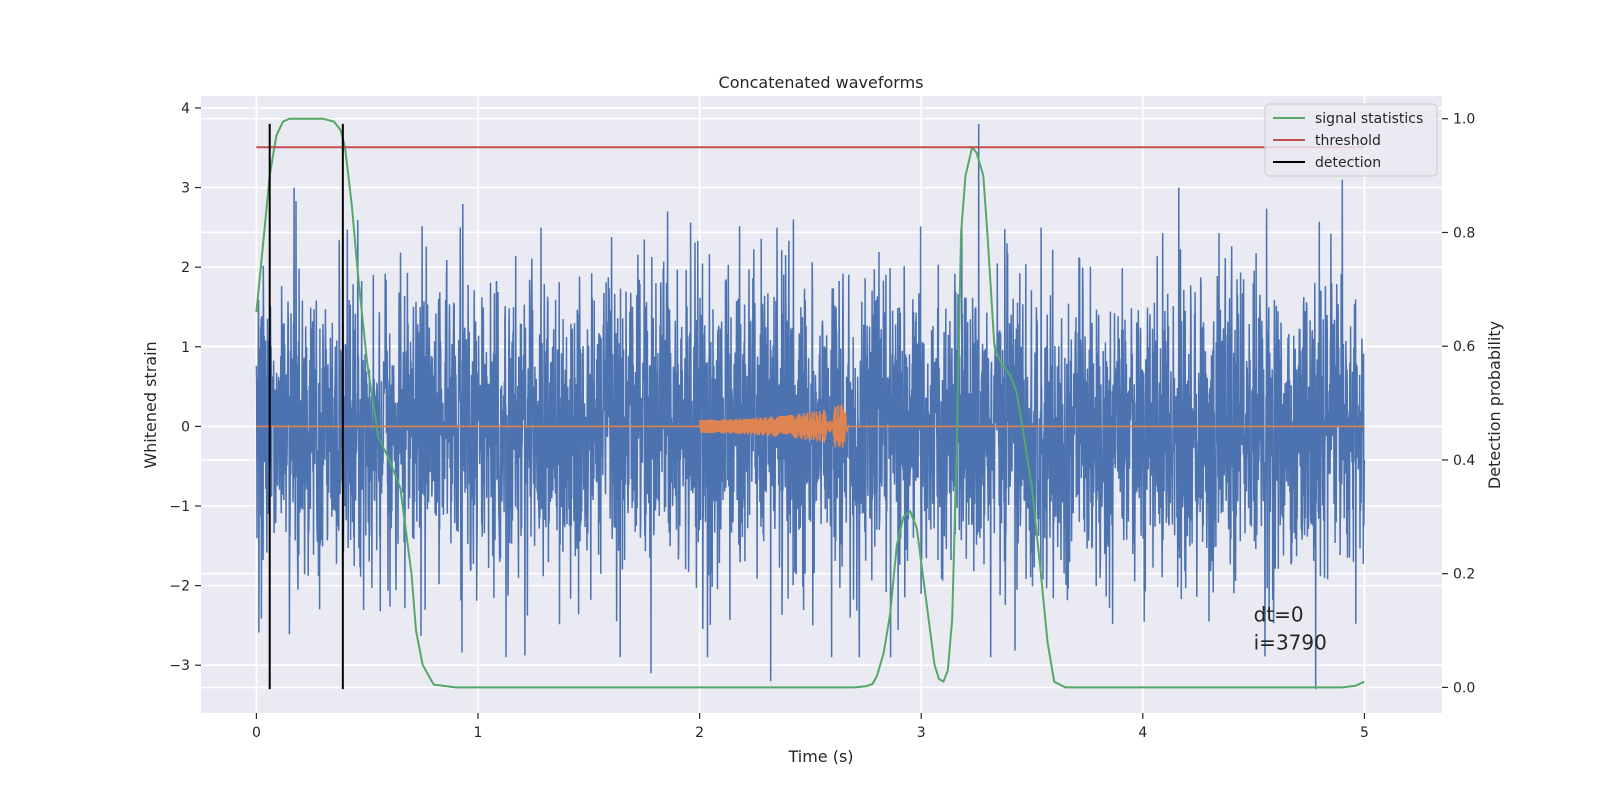  I want to click on y2-tick-label: 0.2, so click(1464, 575).